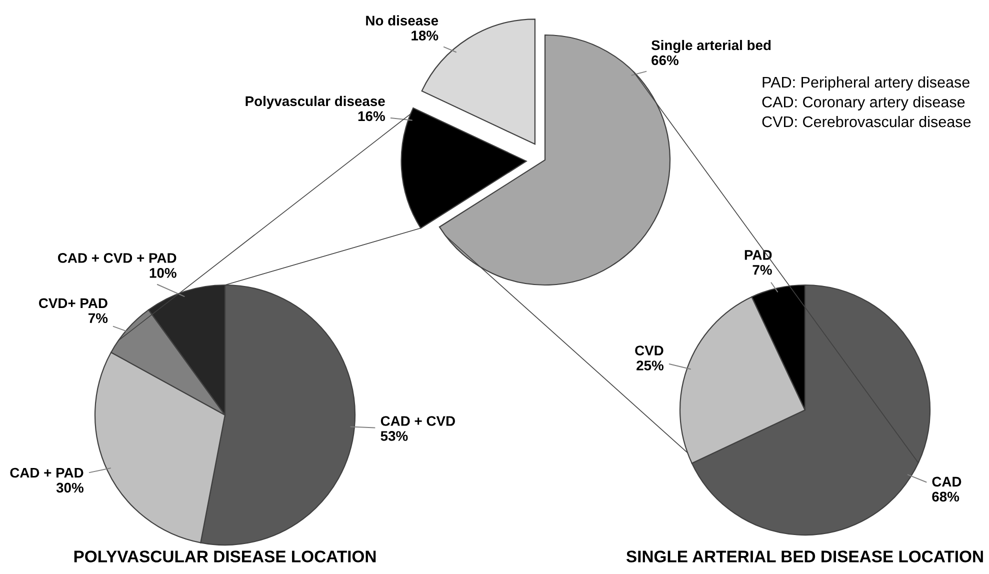 This screenshot has width=989, height=574. Describe the element at coordinates (863, 103) in the screenshot. I see `text: CAD: Coronary artery disease` at that location.